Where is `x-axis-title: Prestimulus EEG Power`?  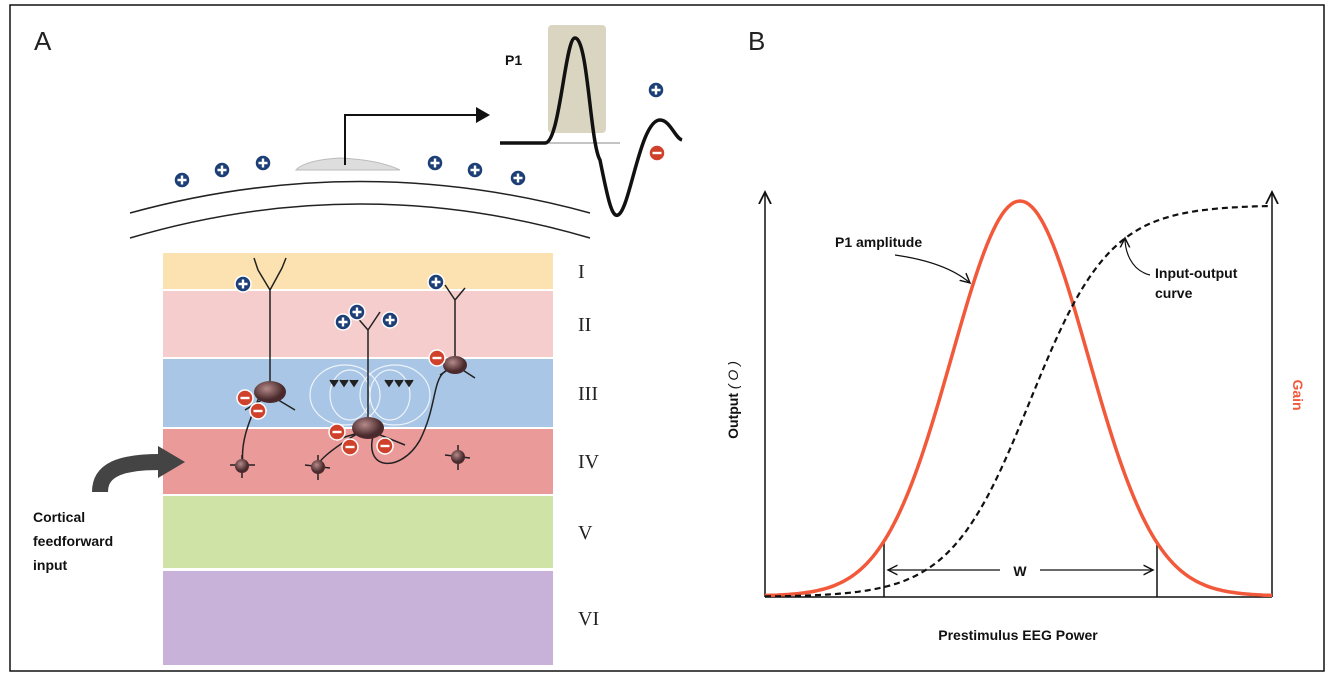 x-axis-title: Prestimulus EEG Power is located at coordinates (1018, 635).